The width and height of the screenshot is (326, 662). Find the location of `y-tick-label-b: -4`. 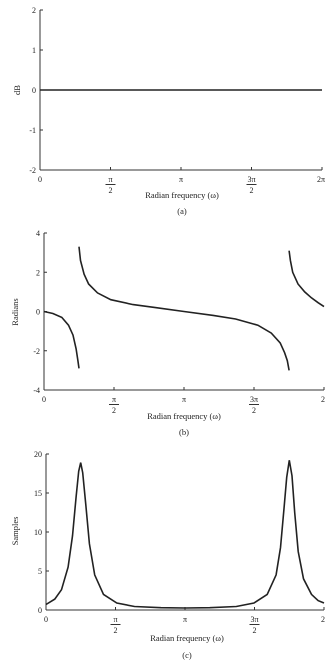

y-tick-label-b: -4 is located at coordinates (36, 390).